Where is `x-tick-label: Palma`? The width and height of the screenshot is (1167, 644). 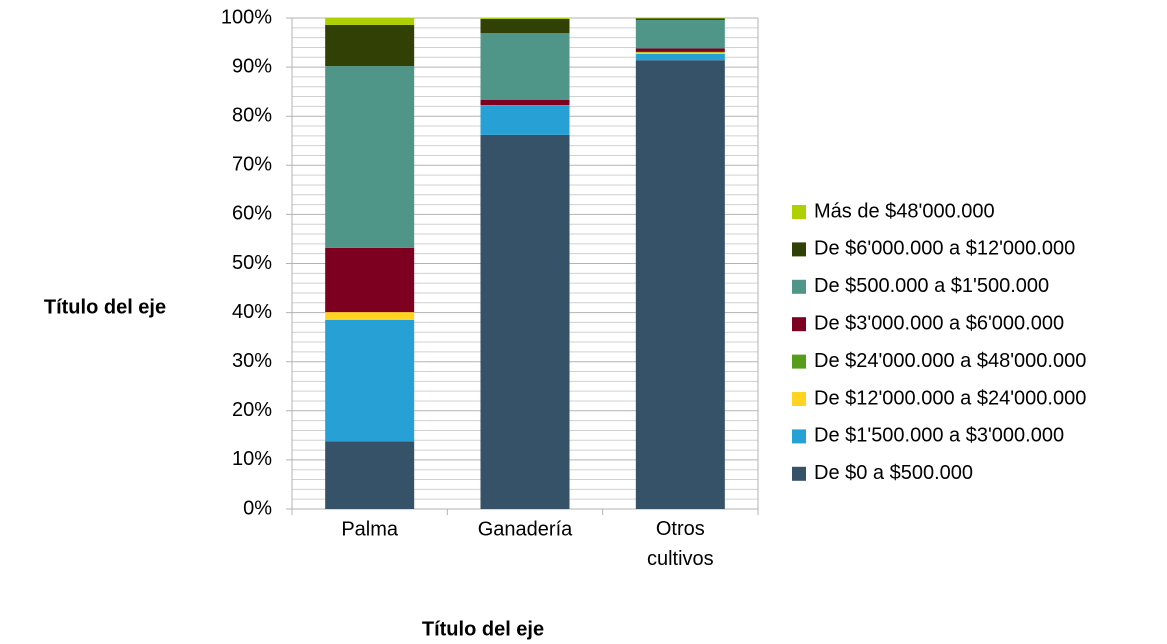 x-tick-label: Palma is located at coordinates (370, 529).